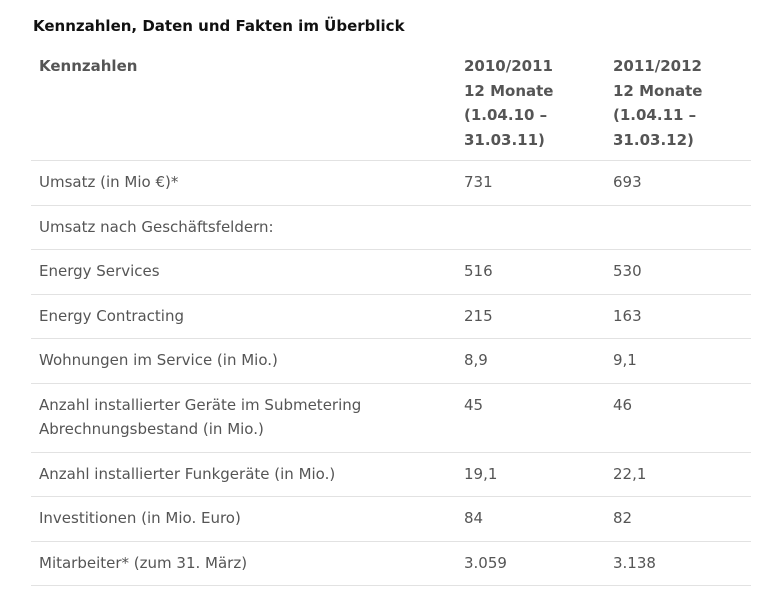 The image size is (777, 600). What do you see at coordinates (530, 227) in the screenshot?
I see `row-value-2010-2011` at bounding box center [530, 227].